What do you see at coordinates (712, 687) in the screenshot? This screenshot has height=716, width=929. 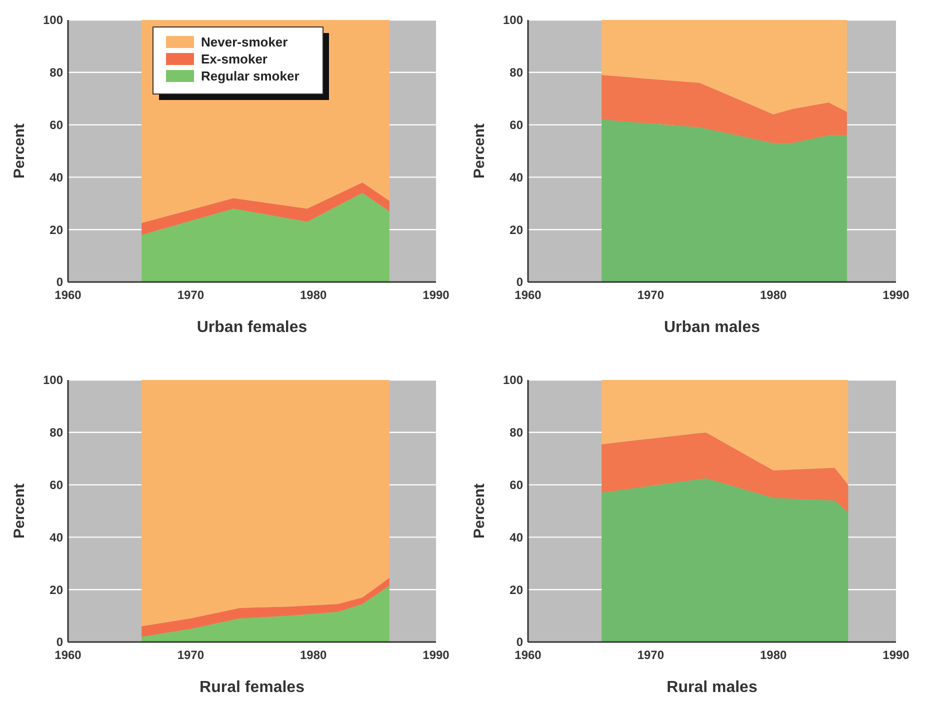 I see `text: Rural males` at bounding box center [712, 687].